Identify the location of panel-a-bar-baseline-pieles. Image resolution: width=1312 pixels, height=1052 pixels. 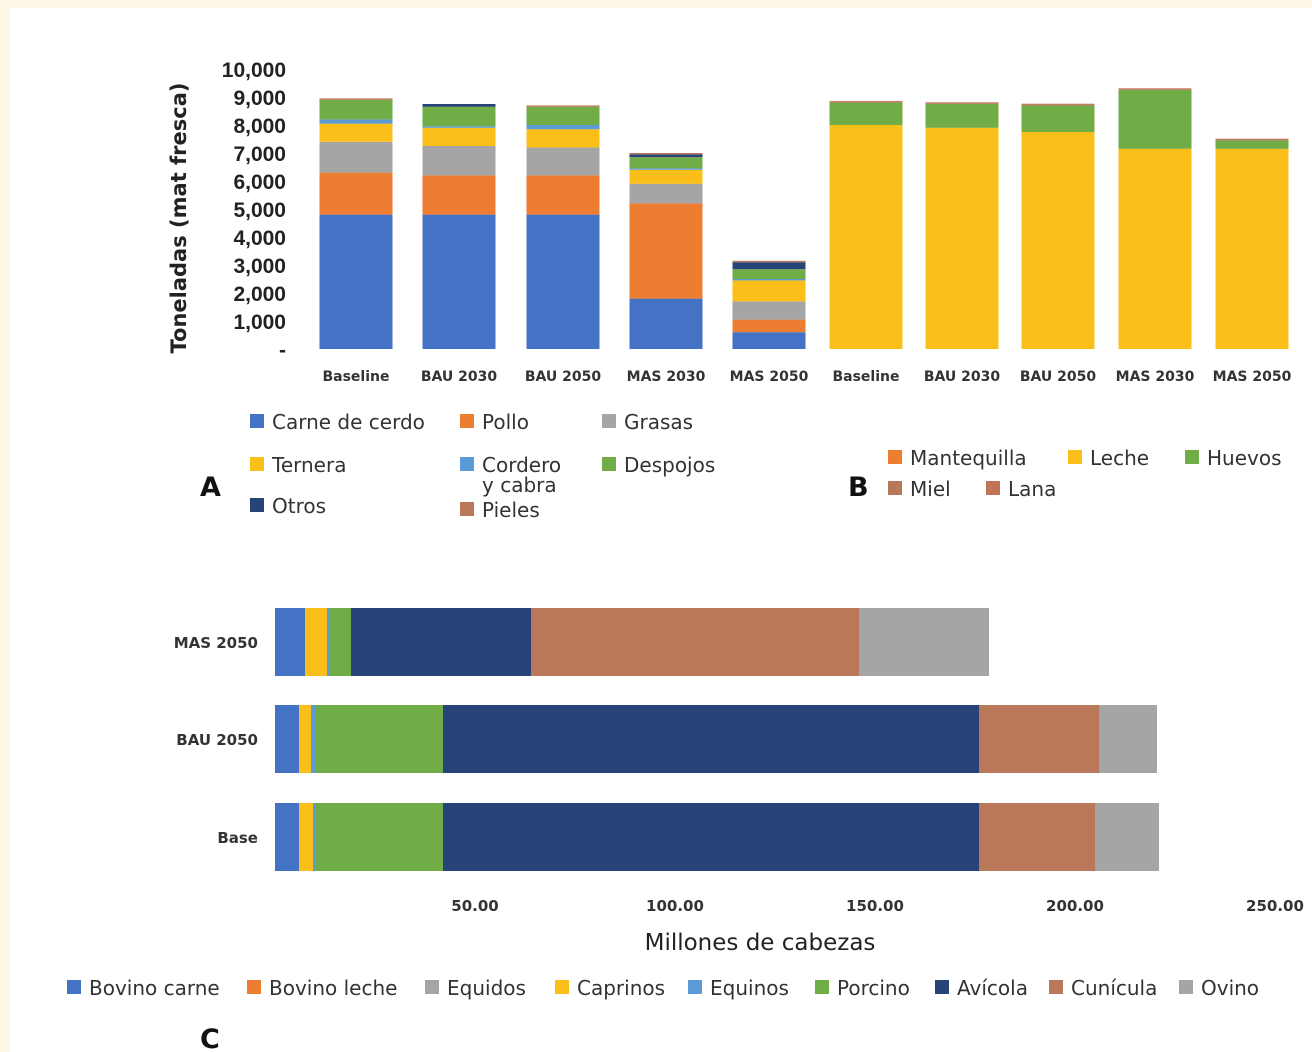
(356, 99).